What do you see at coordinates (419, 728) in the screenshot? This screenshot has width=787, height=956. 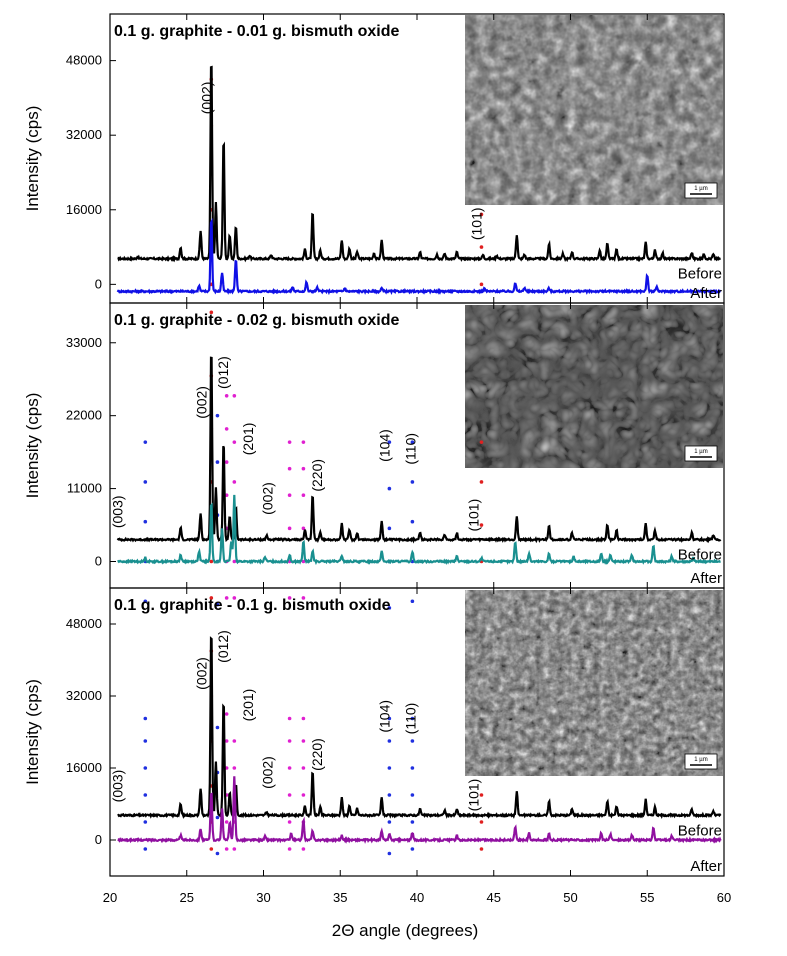 I see `series-line-before` at bounding box center [419, 728].